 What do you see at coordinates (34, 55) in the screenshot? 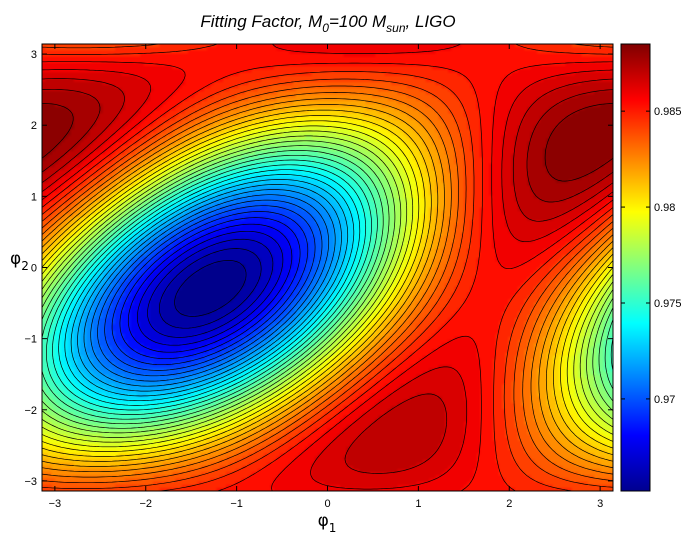
I see `y-tick-label: 3` at bounding box center [34, 55].